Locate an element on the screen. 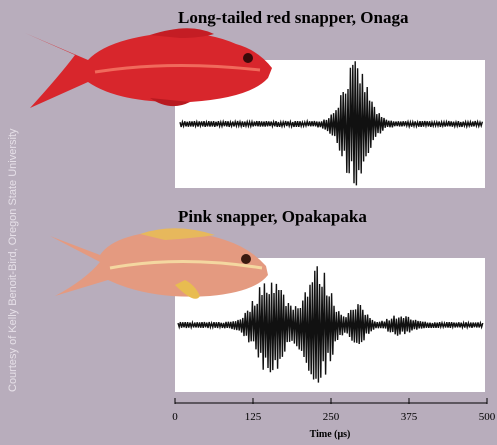 The image size is (497, 445). axis-label: Time (μs) is located at coordinates (330, 434).